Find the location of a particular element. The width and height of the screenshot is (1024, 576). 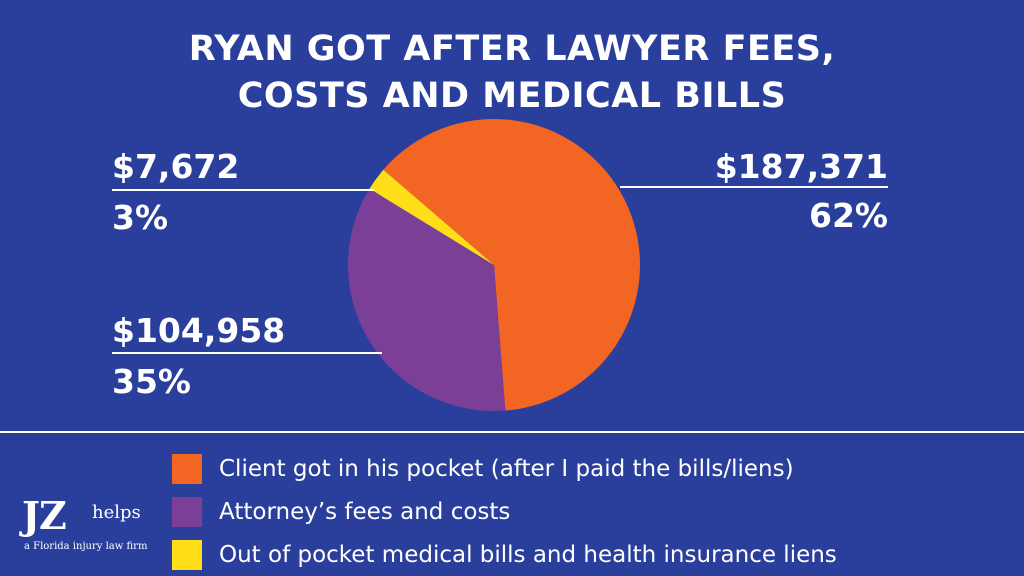

label-medical-amount: $7,672 is located at coordinates (176, 166).